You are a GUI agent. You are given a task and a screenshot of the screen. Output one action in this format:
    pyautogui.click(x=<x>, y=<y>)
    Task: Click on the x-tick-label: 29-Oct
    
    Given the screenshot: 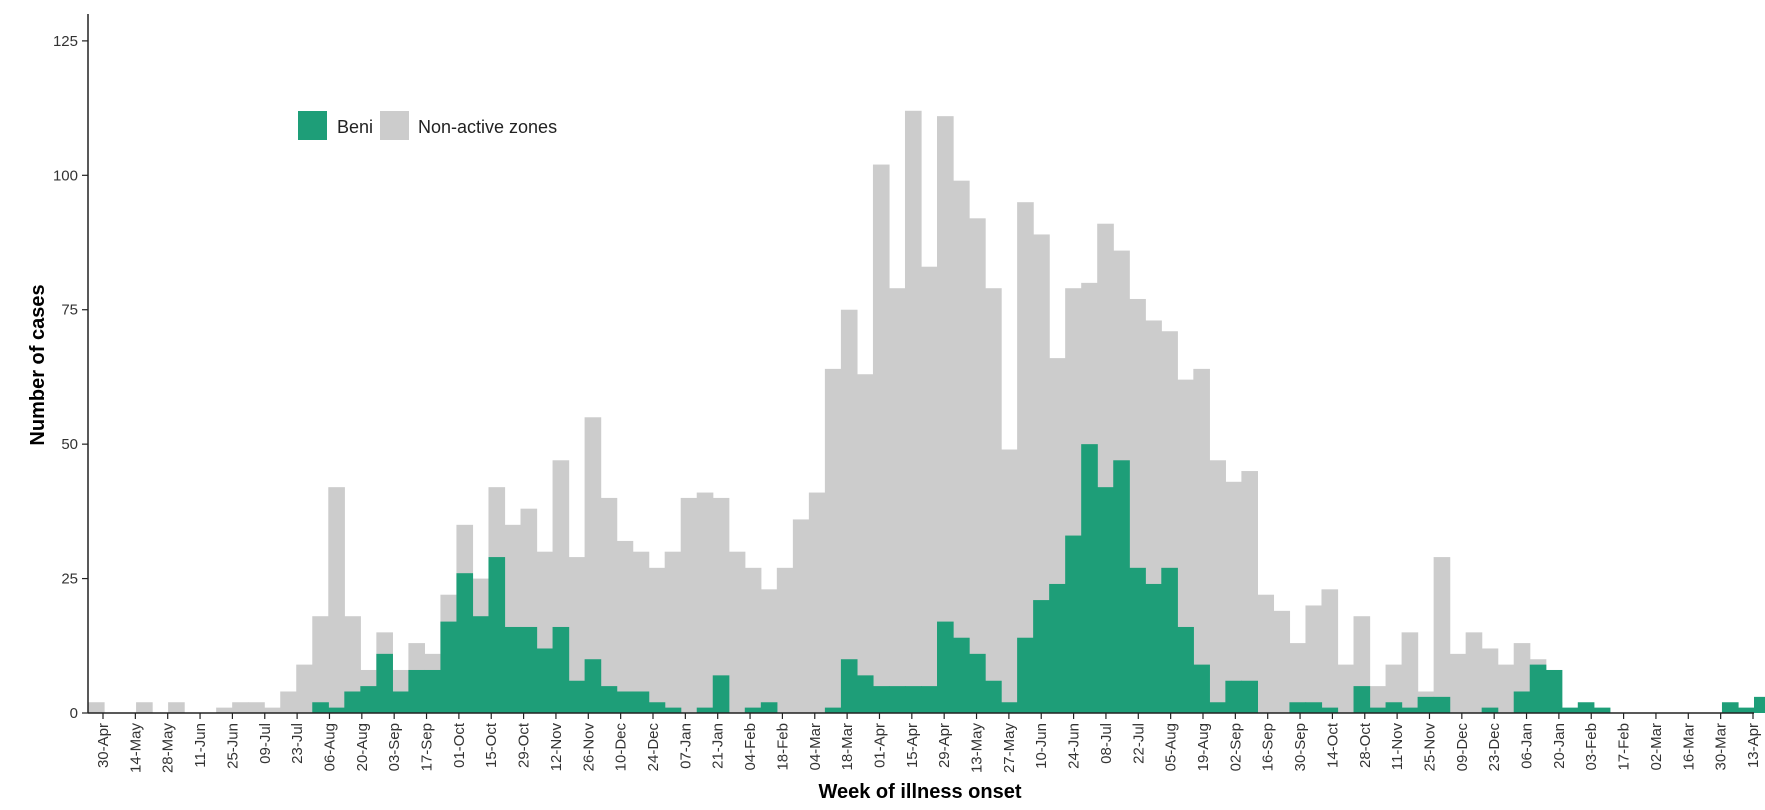 What is the action you would take?
    pyautogui.click(x=524, y=745)
    